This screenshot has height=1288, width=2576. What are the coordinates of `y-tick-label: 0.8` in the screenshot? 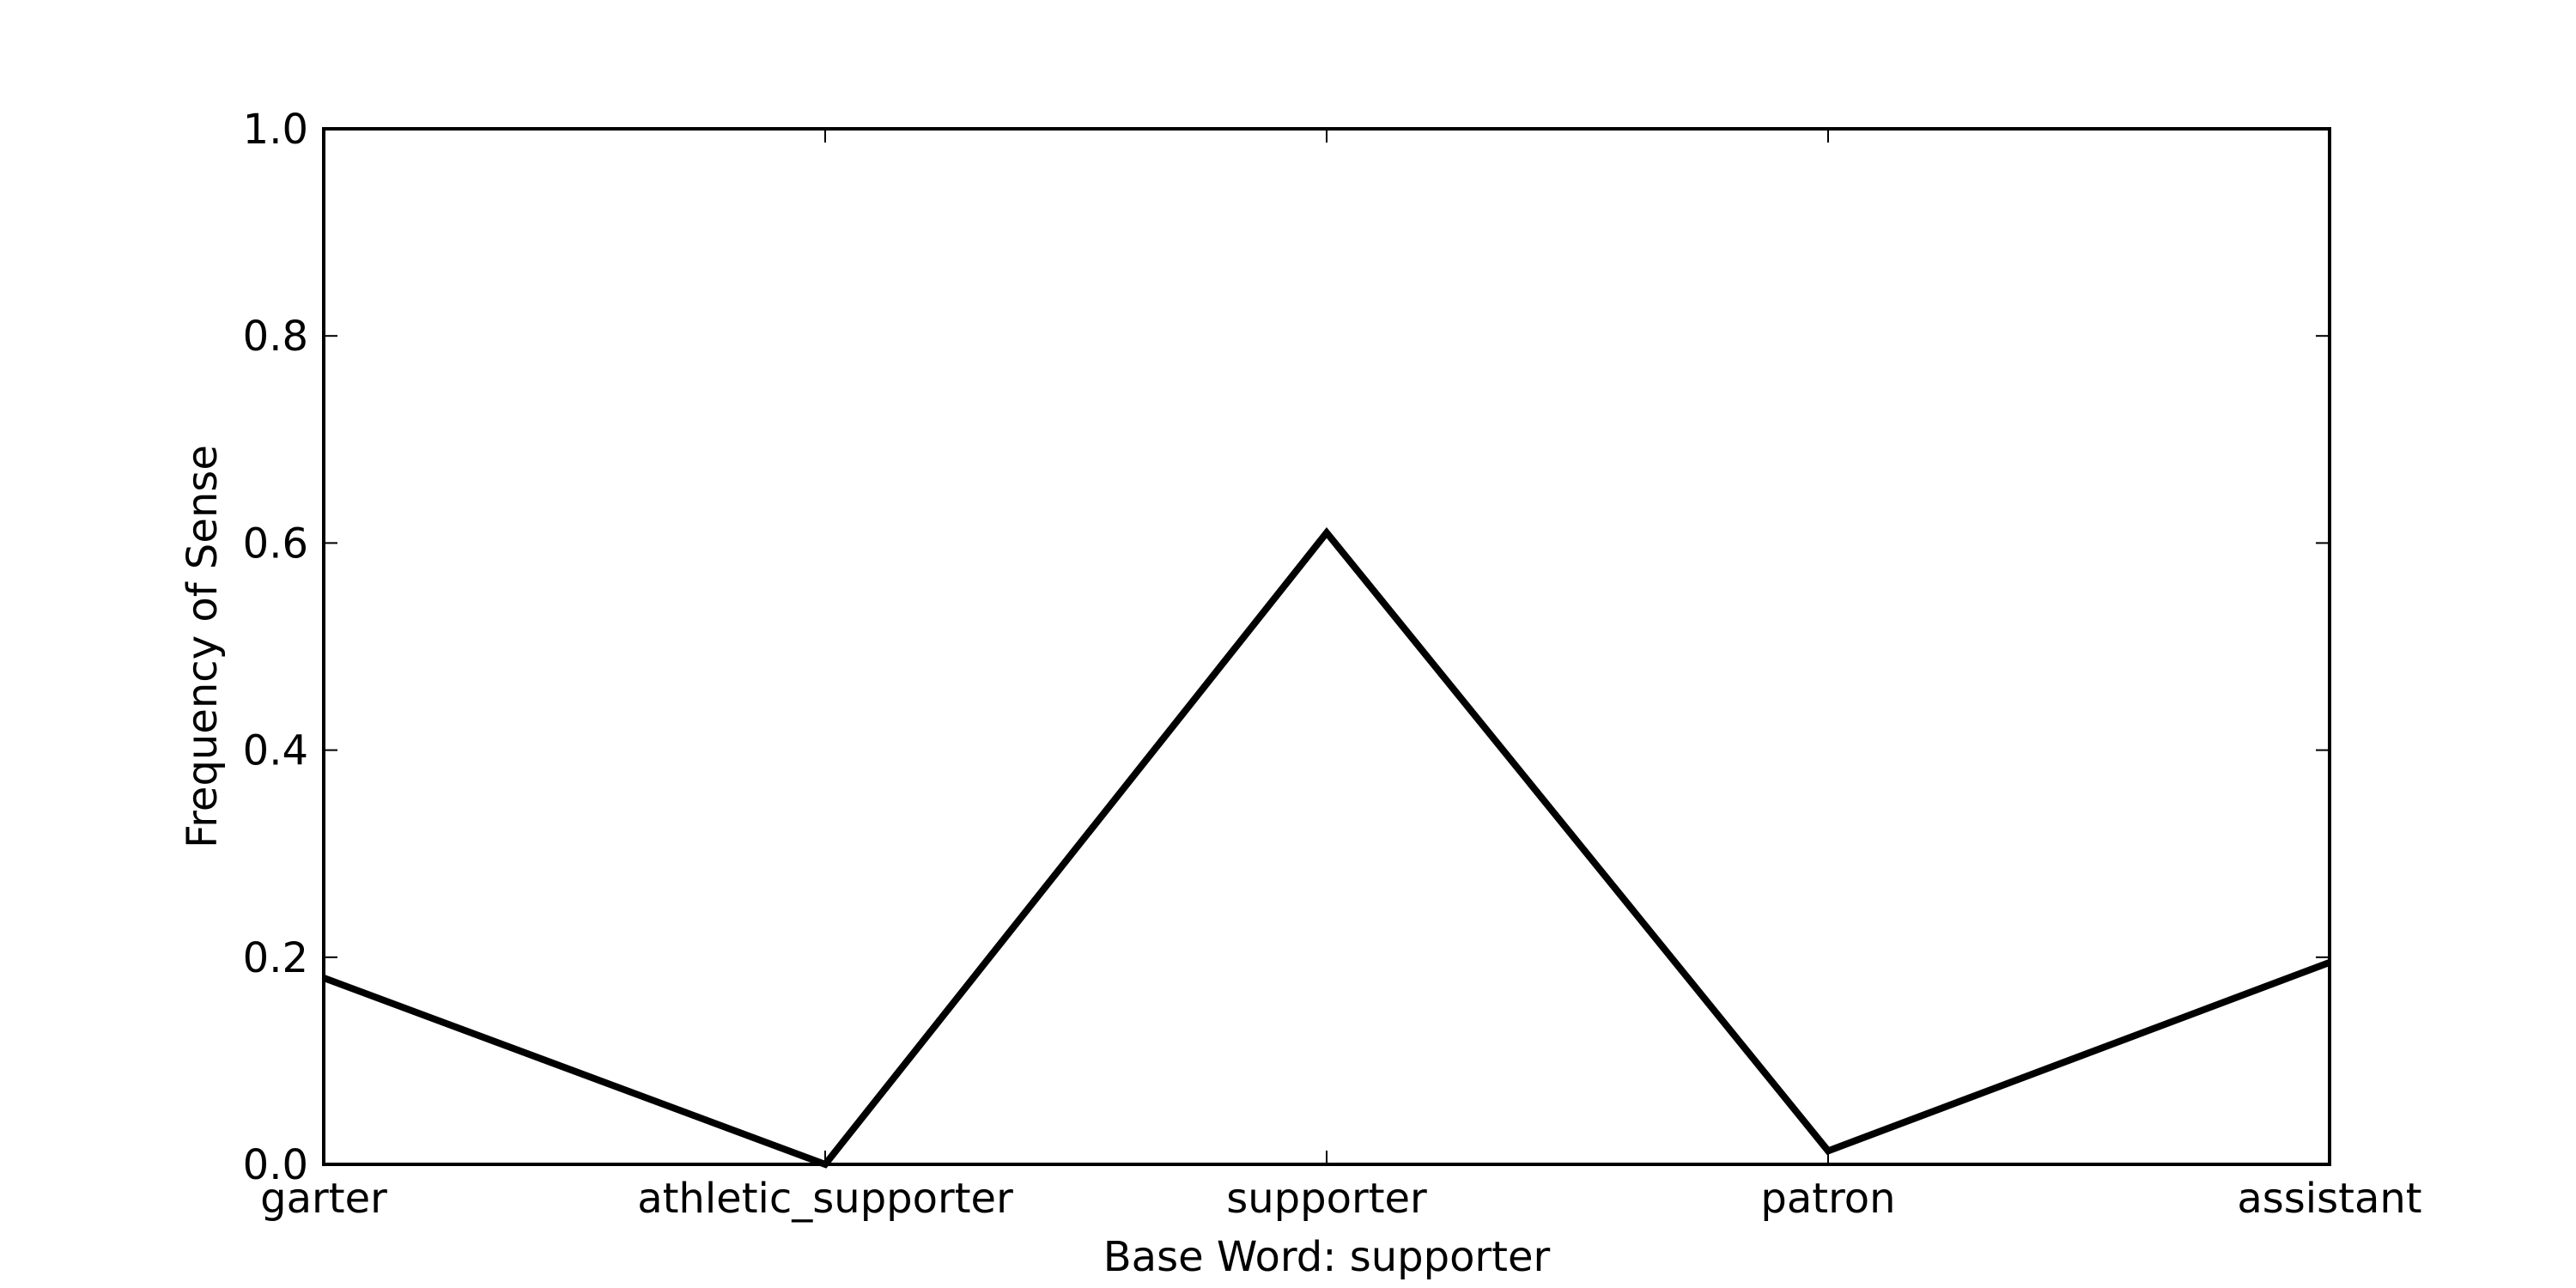 It's located at (275, 337).